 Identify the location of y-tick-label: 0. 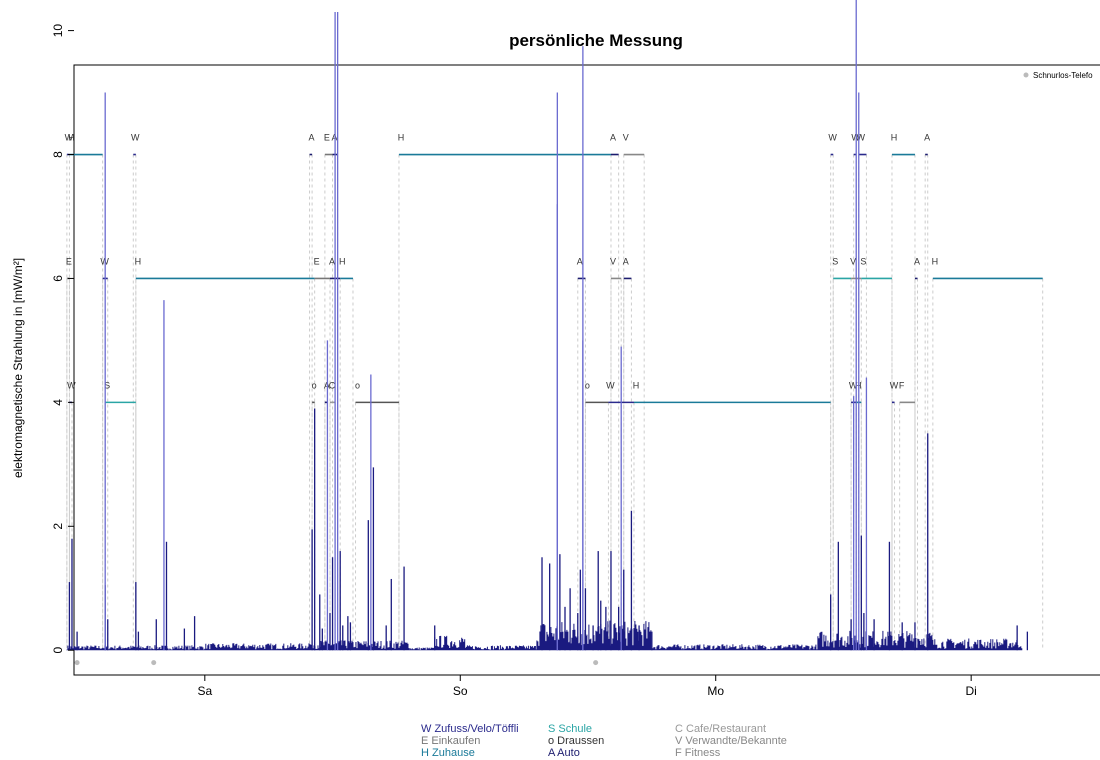
(58, 650).